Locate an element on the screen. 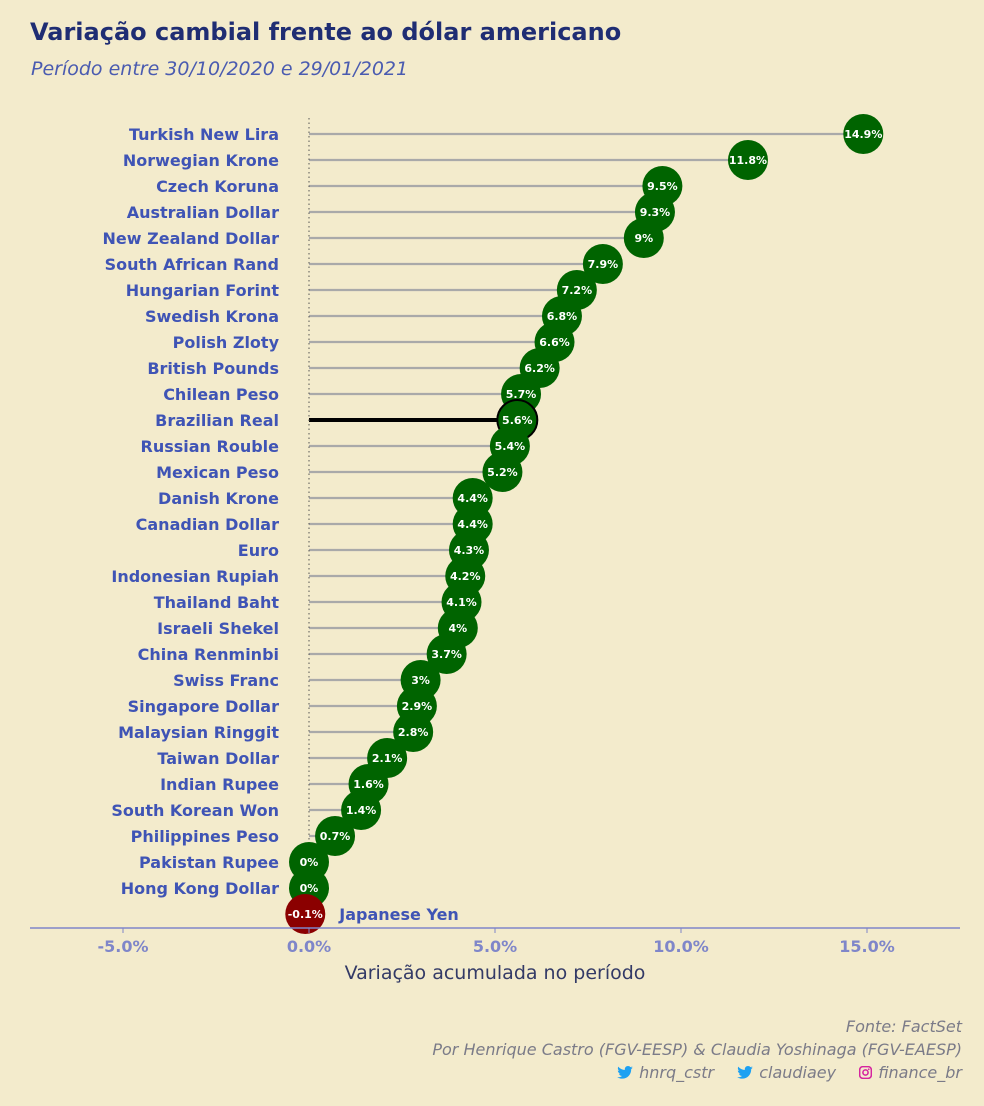  data-label: 5.2% is located at coordinates (502, 472).